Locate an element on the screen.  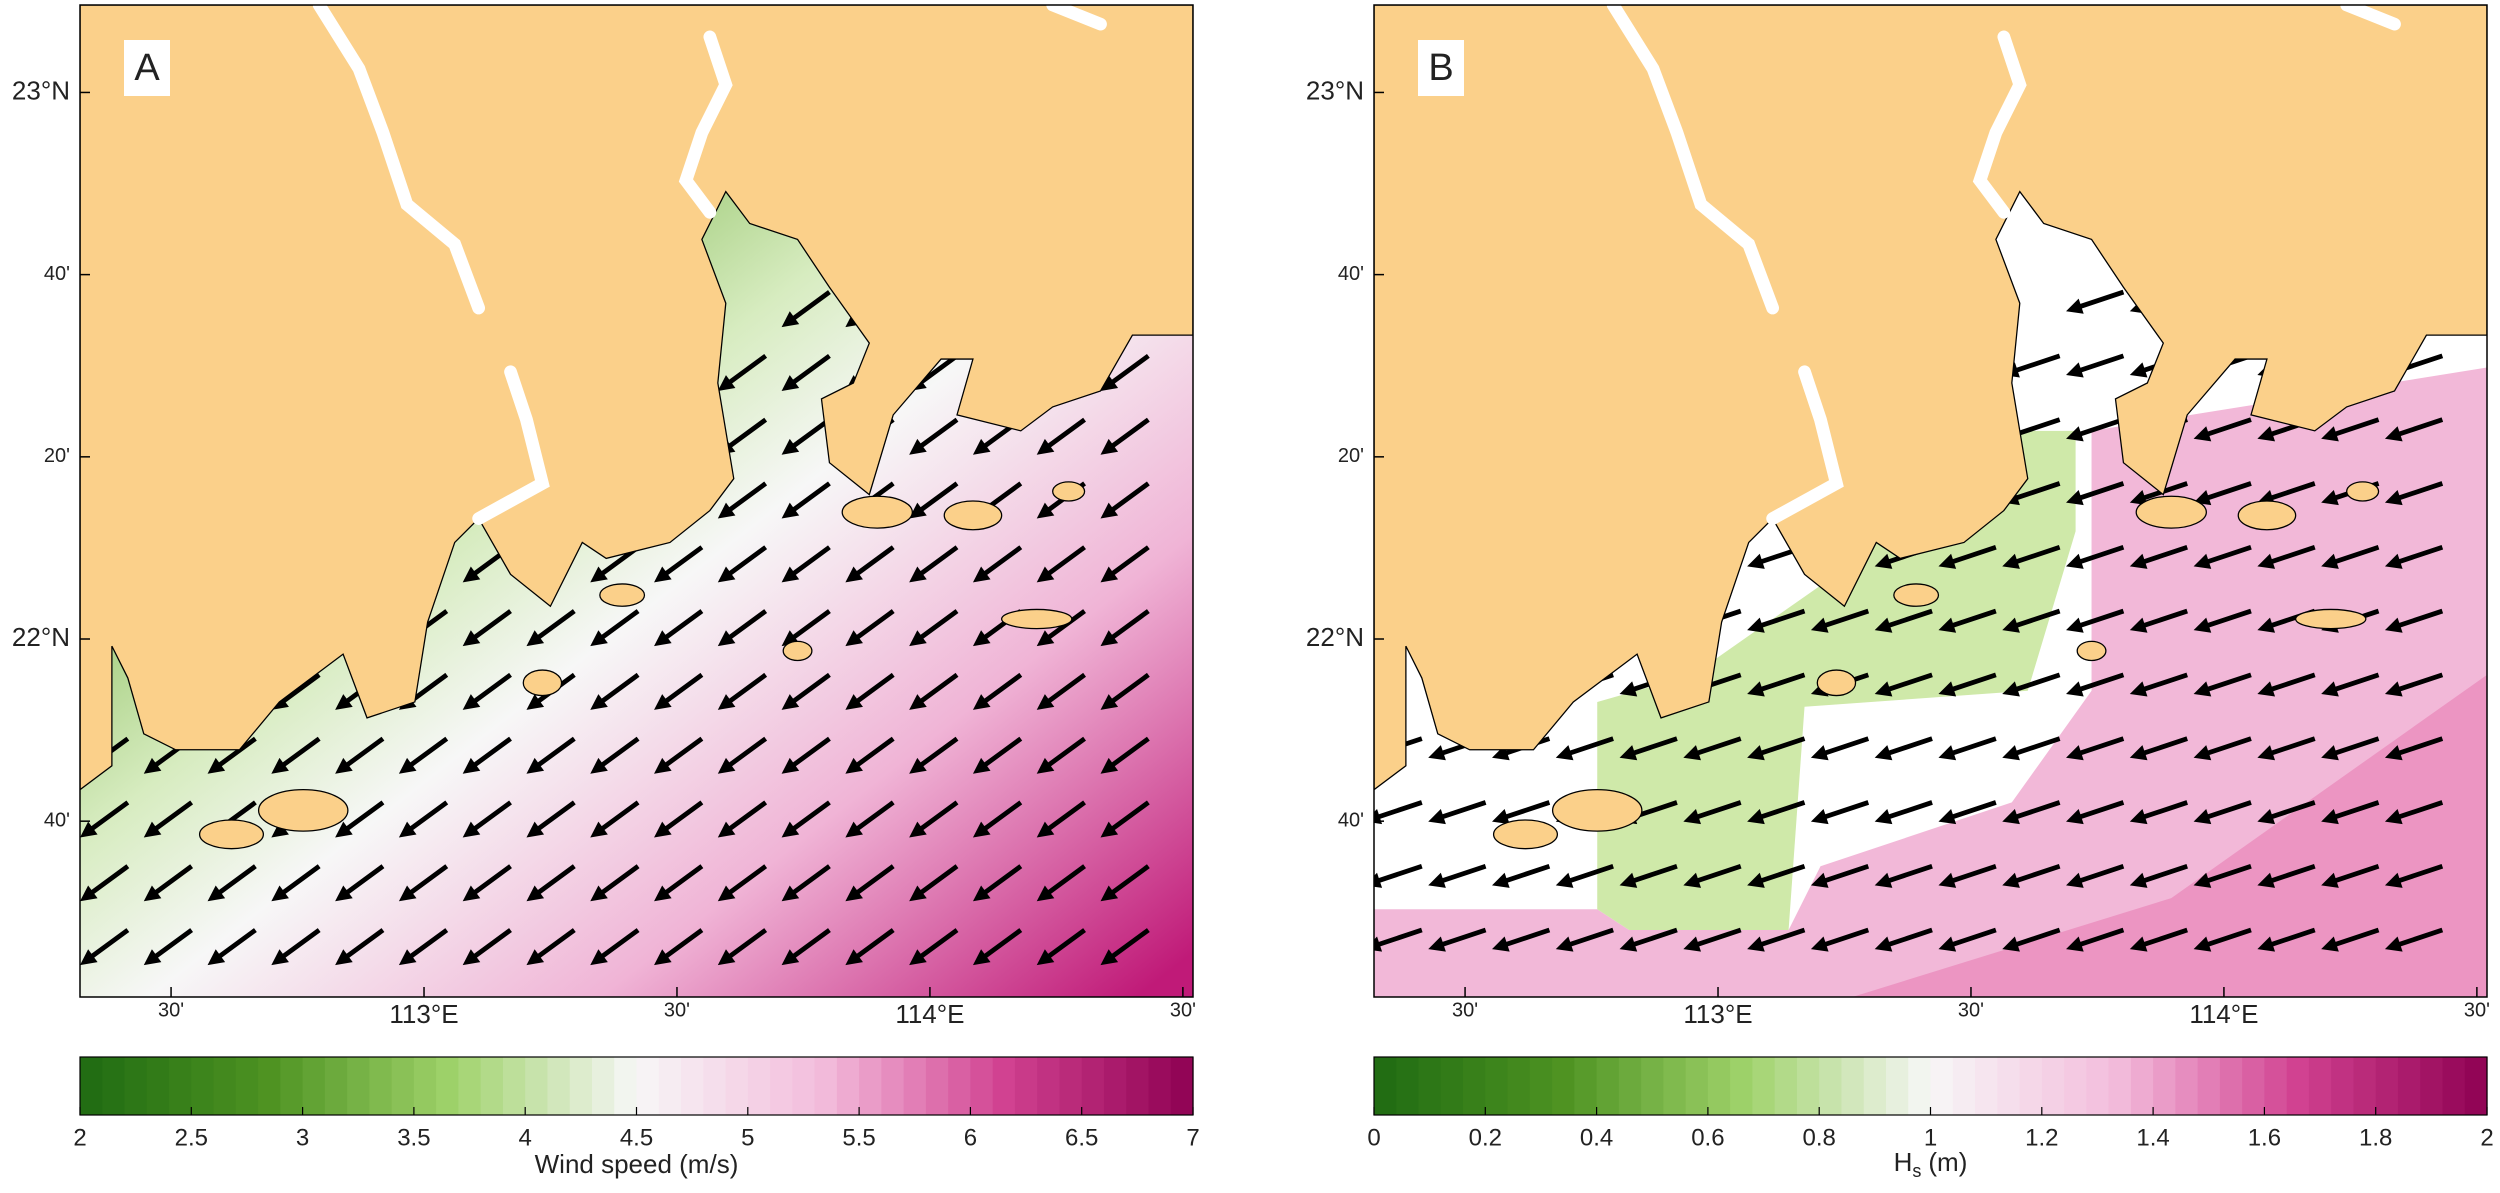
sea-mid is located at coordinates (2169, 835).